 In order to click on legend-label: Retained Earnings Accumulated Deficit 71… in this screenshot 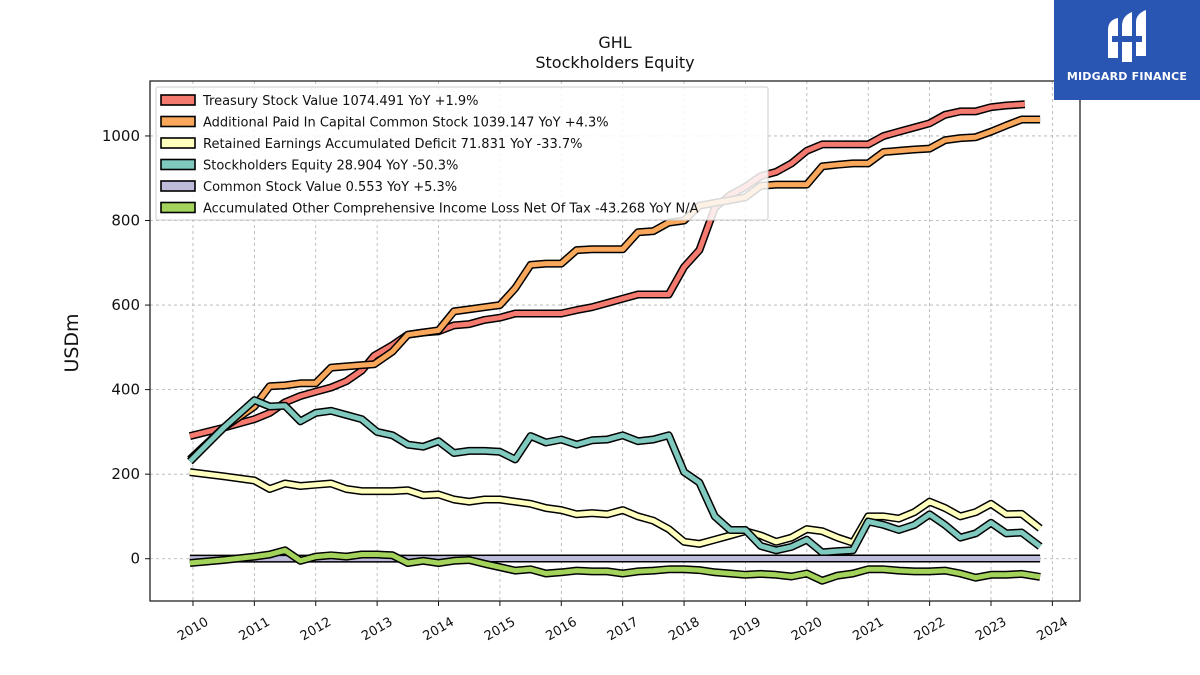, I will do `click(392, 144)`.